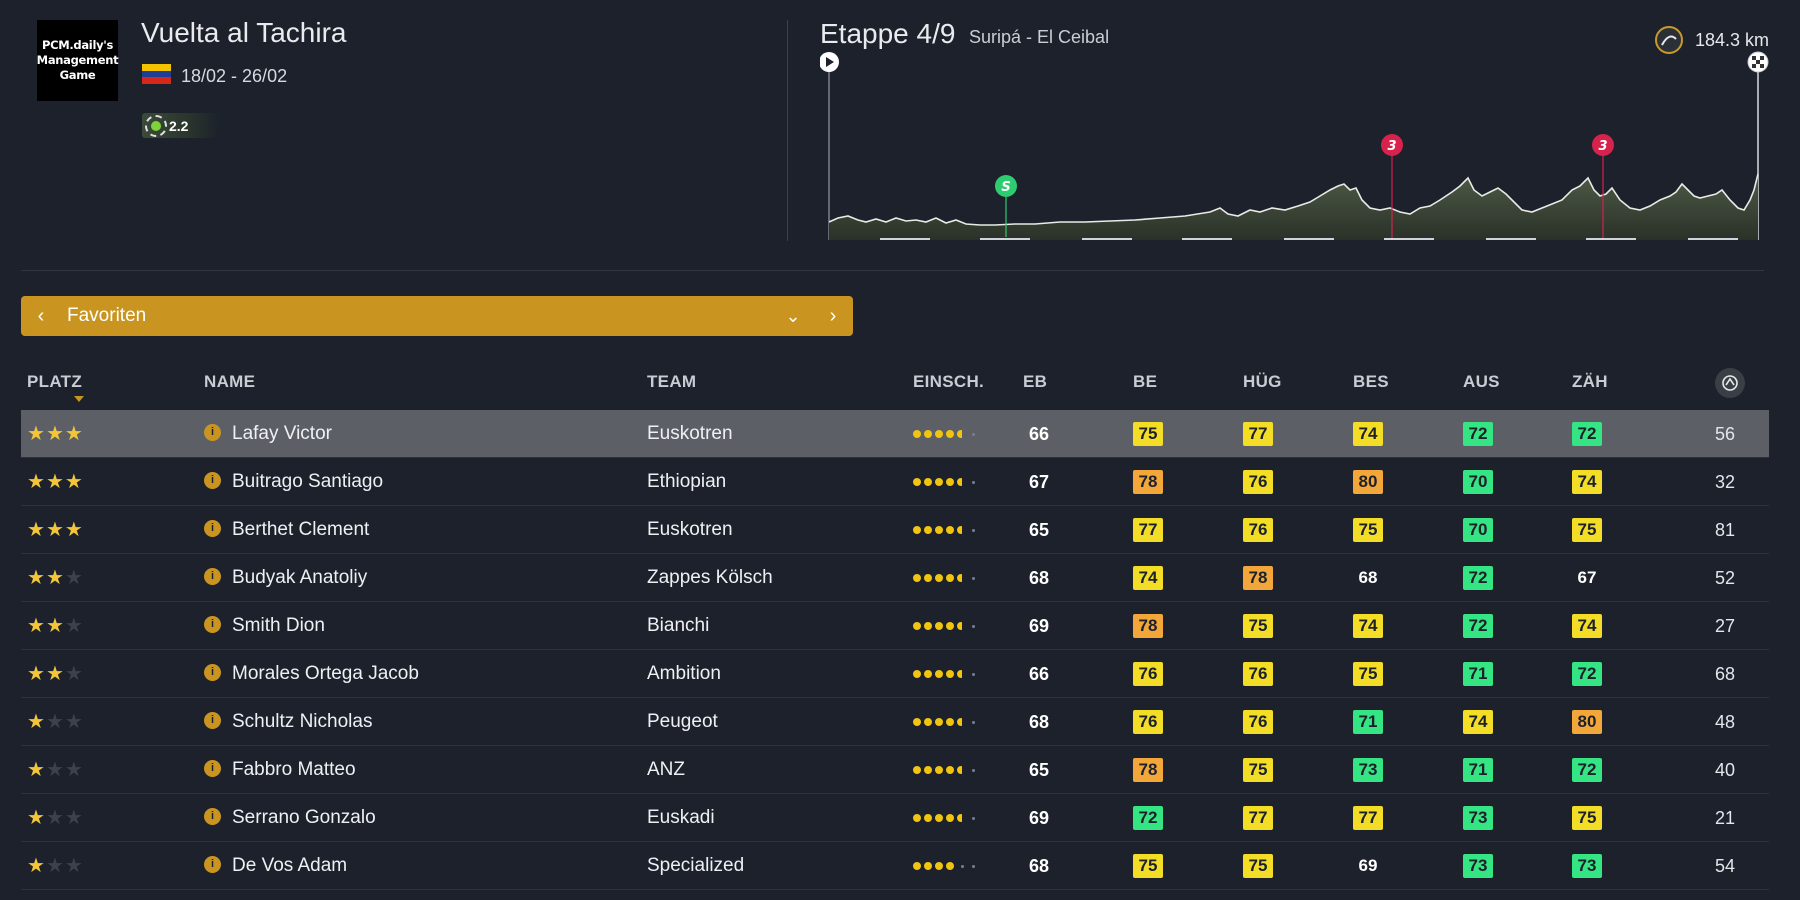 The height and width of the screenshot is (900, 1800). What do you see at coordinates (1478, 626) in the screenshot?
I see `stat-badge: 72` at bounding box center [1478, 626].